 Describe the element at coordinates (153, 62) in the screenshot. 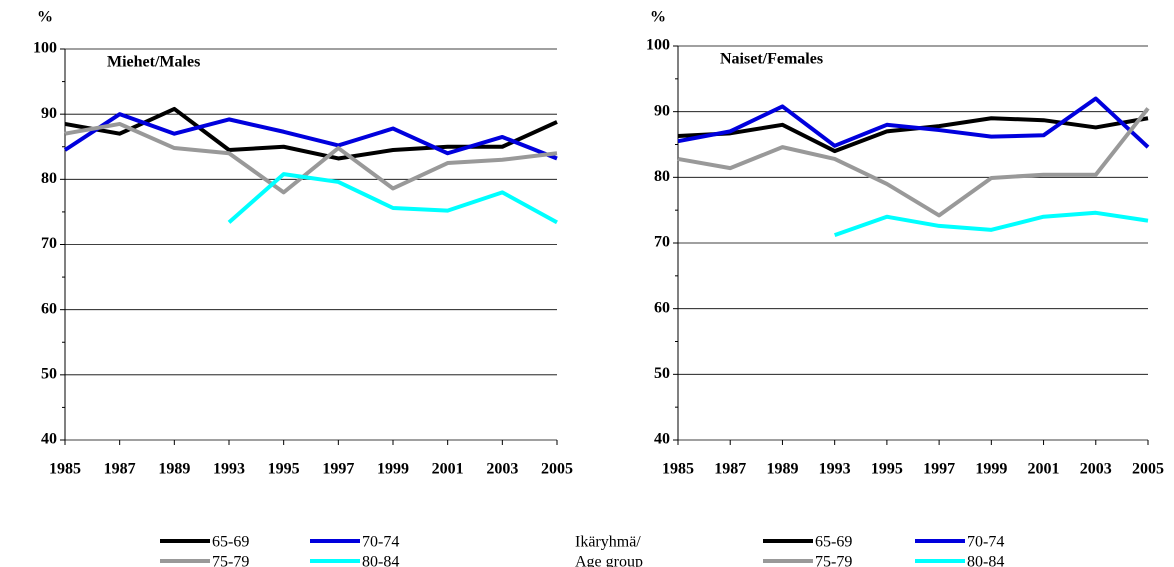

I see `chart-title: Miehet/Males` at that location.